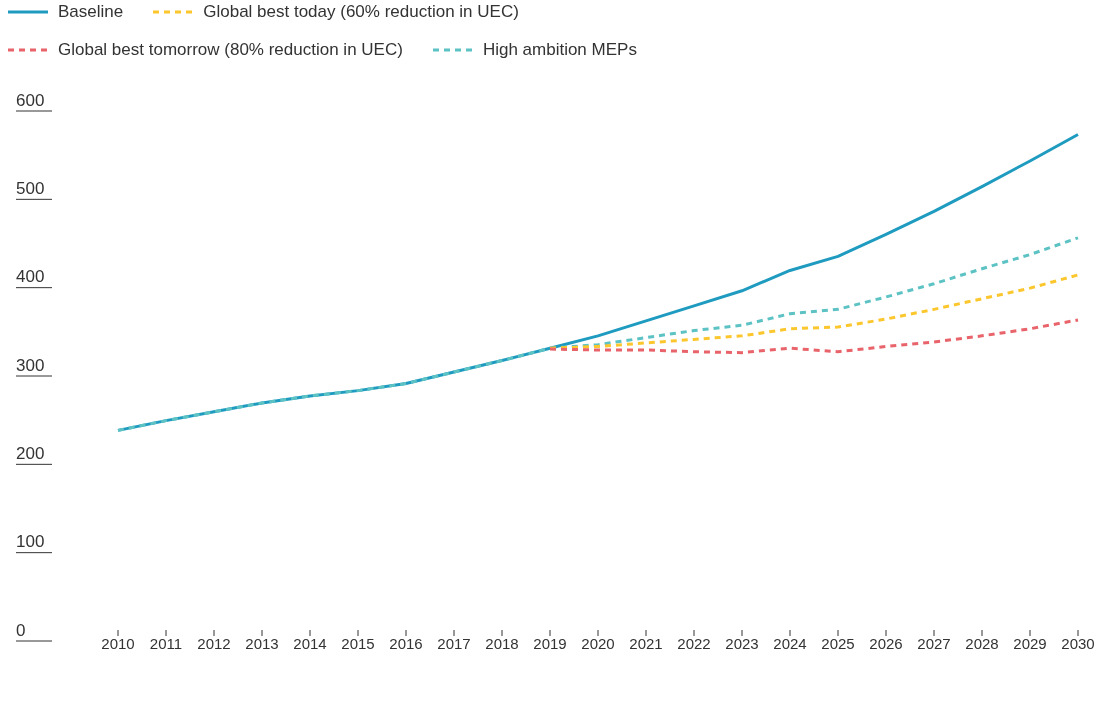  Describe the element at coordinates (30, 365) in the screenshot. I see `y-tick-label: 300` at that location.